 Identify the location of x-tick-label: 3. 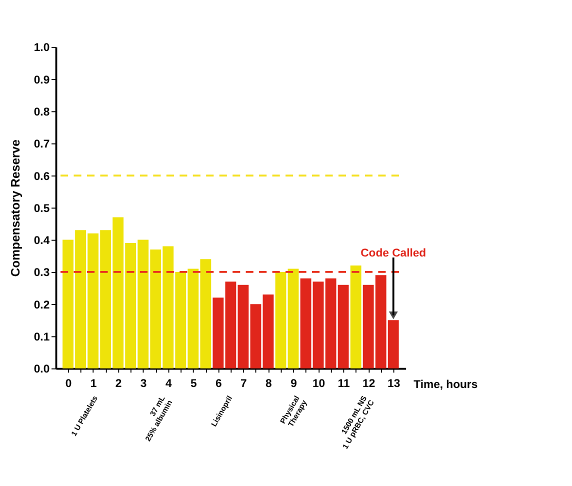
(143, 384).